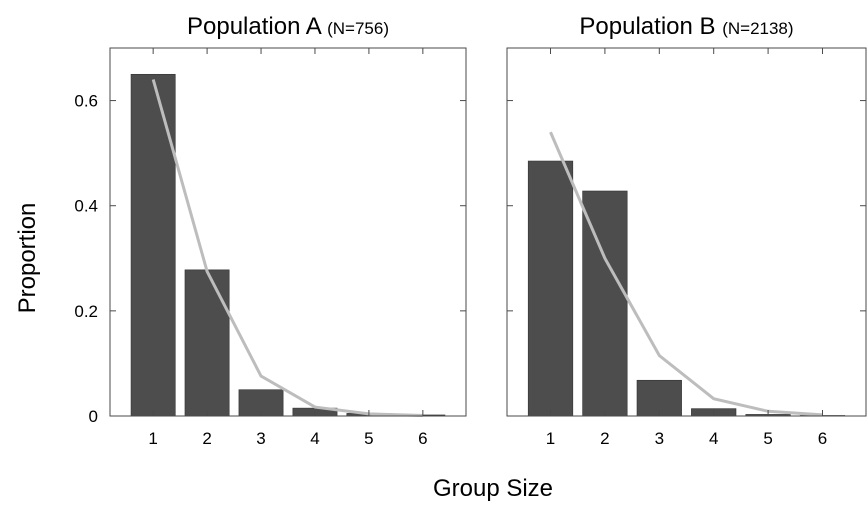  I want to click on x-axis-label: Group Size, so click(493, 488).